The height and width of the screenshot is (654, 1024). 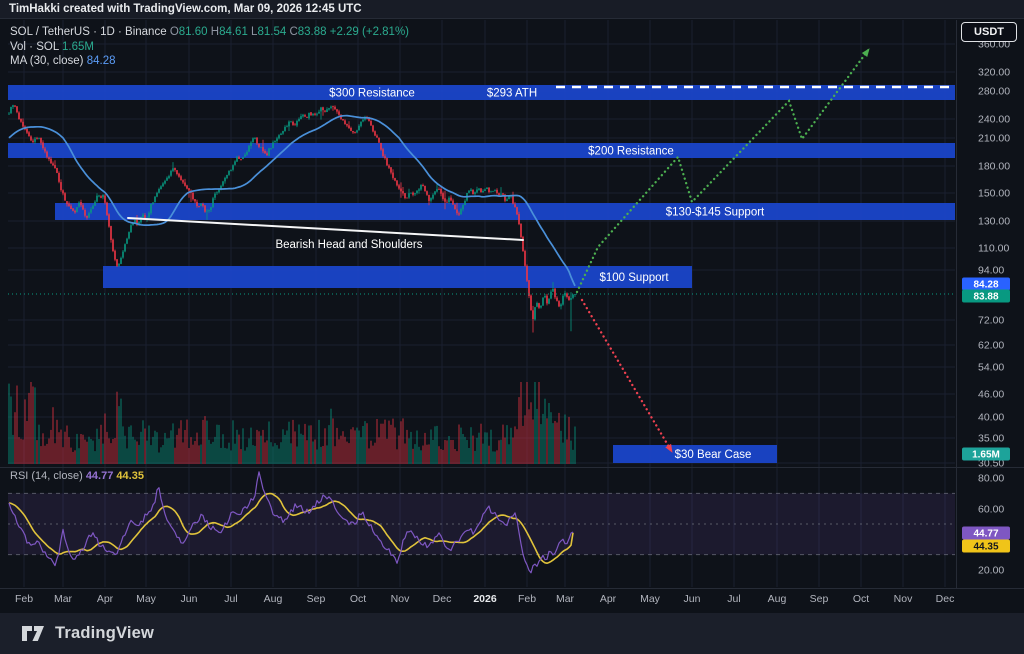 What do you see at coordinates (991, 346) in the screenshot?
I see `price-axis-label: 62.00` at bounding box center [991, 346].